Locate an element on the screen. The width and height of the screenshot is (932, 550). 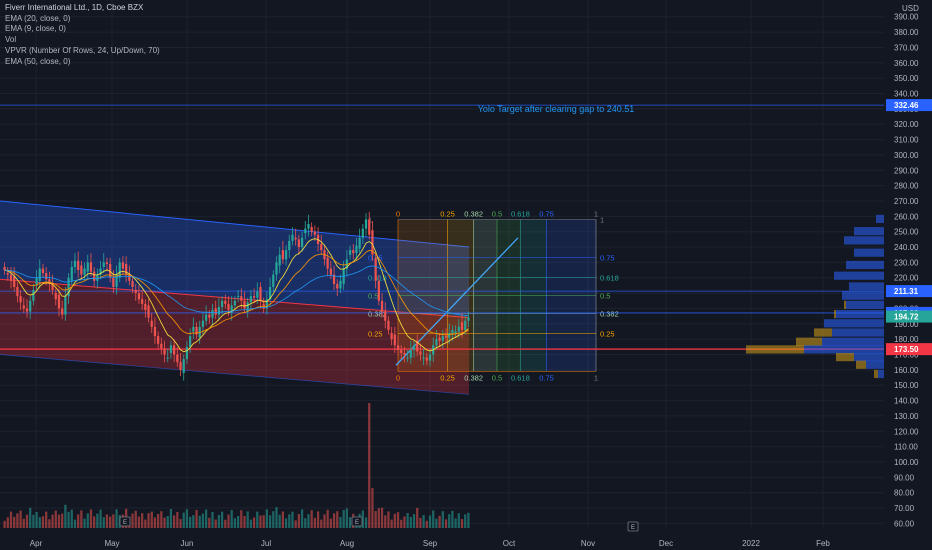
time-axis-label: Jul is located at coordinates (266, 543).